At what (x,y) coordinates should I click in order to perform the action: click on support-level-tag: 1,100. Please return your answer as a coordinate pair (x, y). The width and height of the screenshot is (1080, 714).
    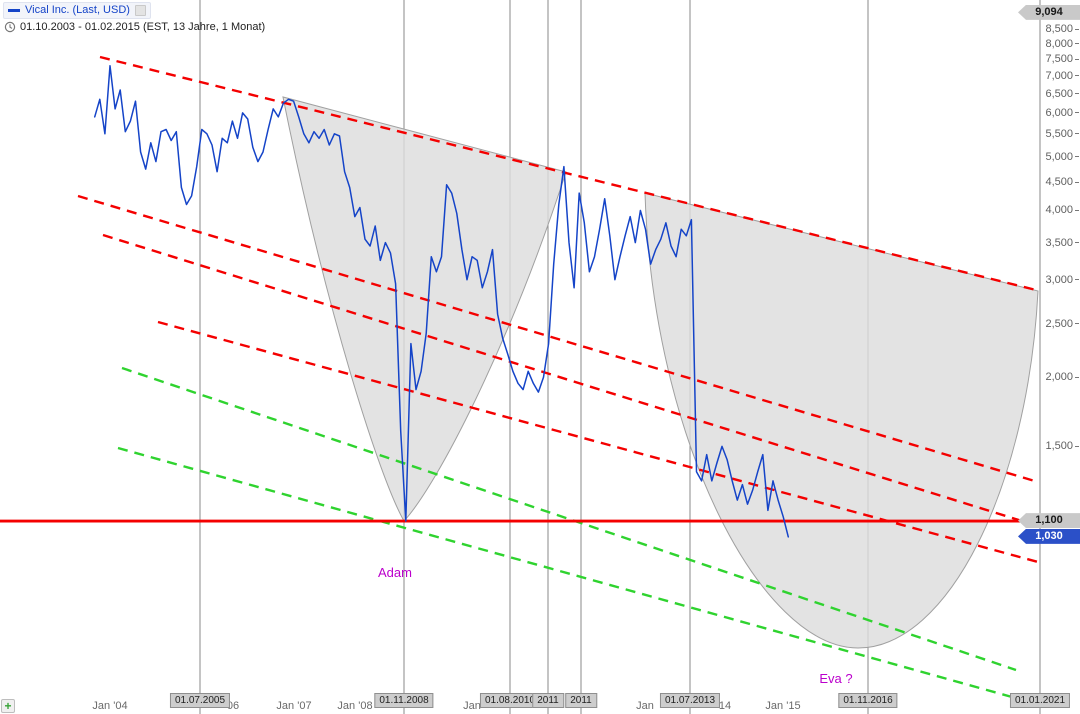
    Looking at the image, I should click on (1049, 521).